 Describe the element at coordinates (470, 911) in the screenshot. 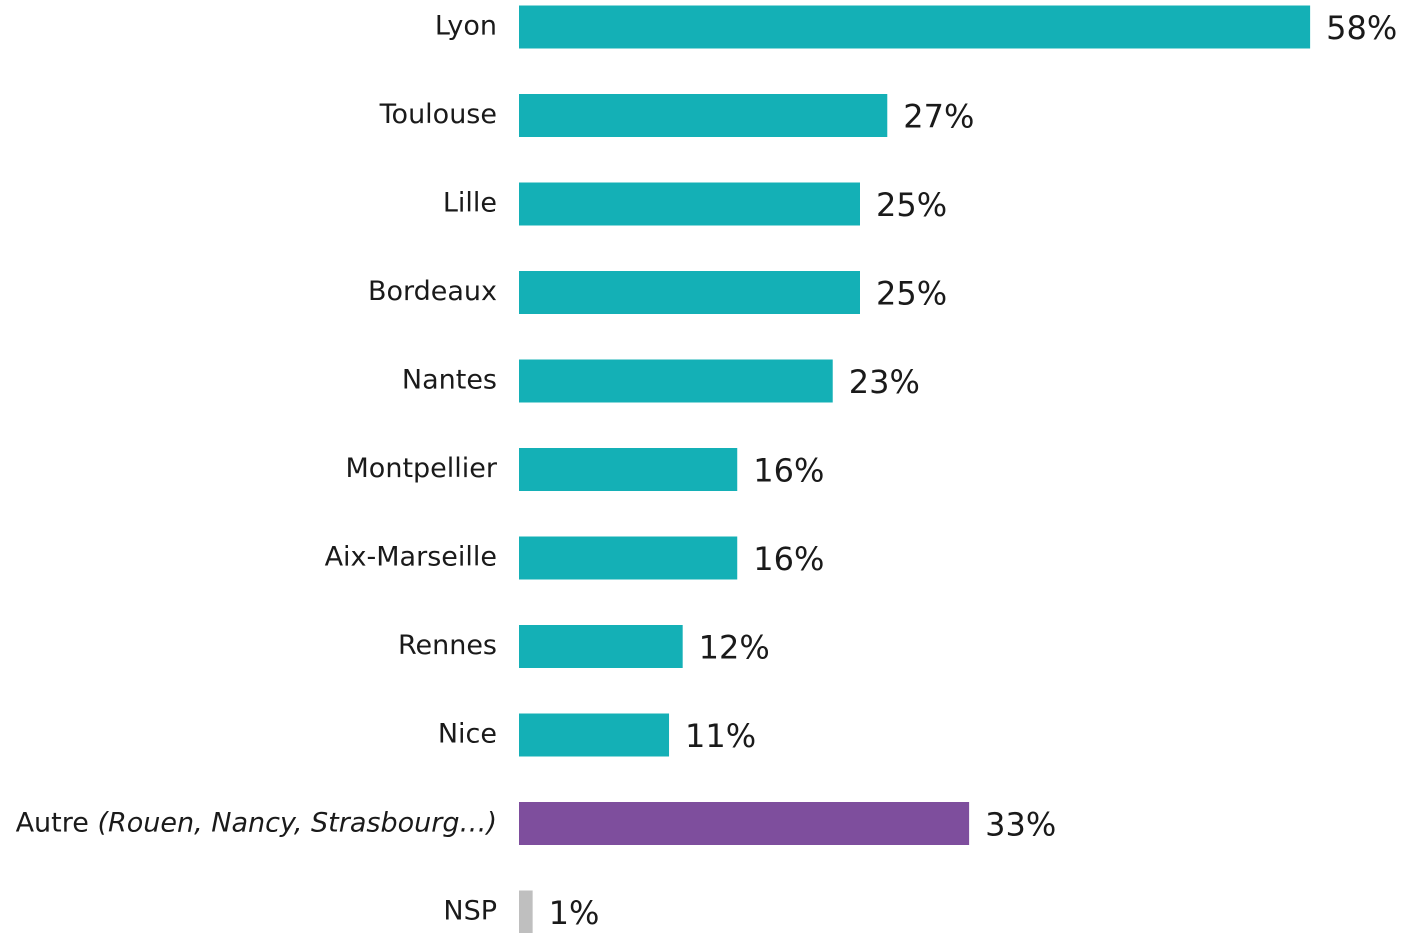

I see `category-label: NSP` at that location.